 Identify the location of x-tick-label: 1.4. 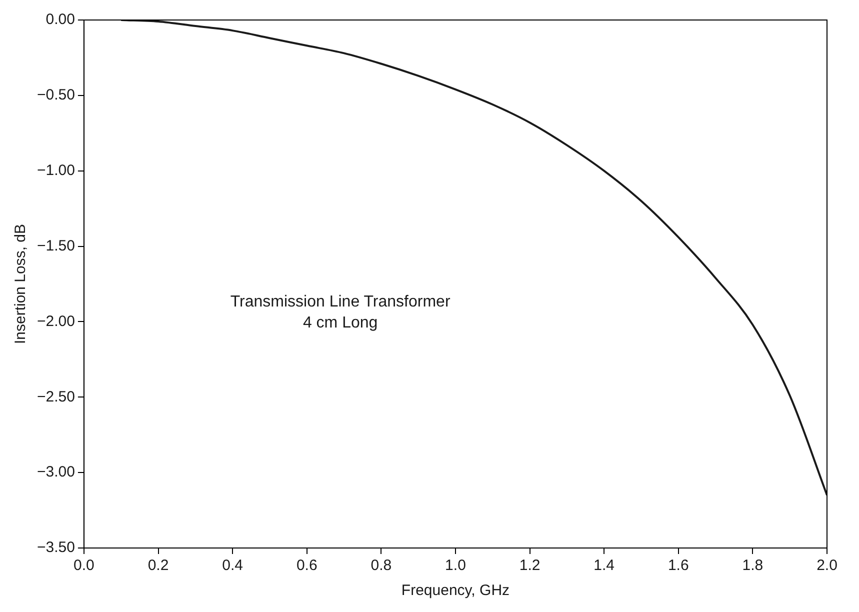
(604, 565).